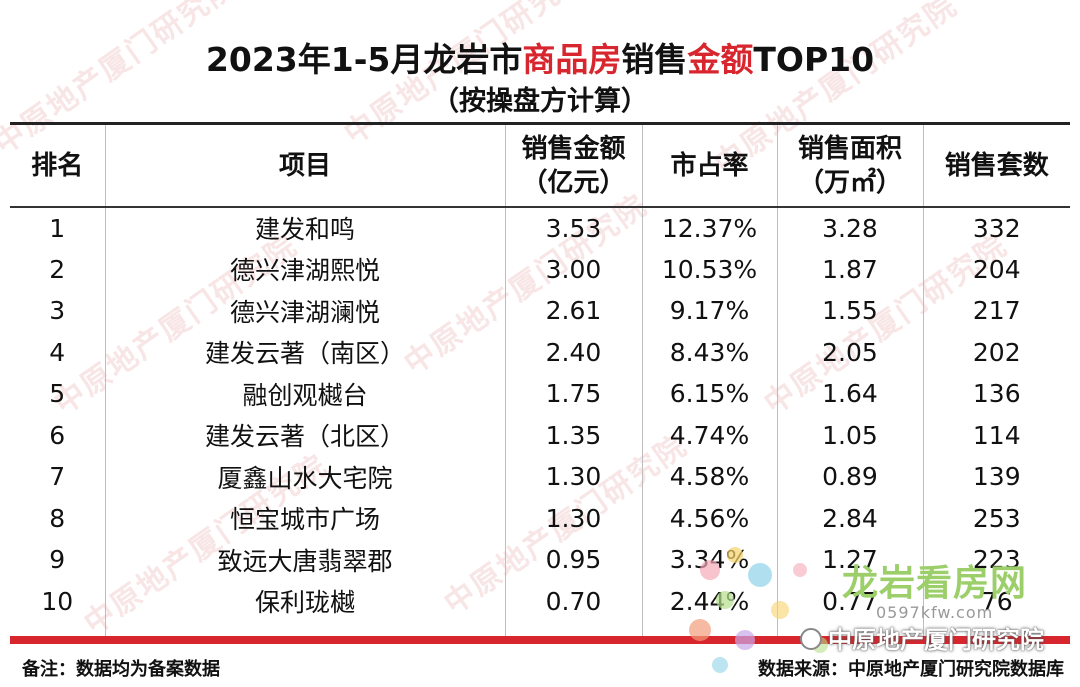 The width and height of the screenshot is (1080, 687). I want to click on cell-share: 3.34%, so click(709, 560).